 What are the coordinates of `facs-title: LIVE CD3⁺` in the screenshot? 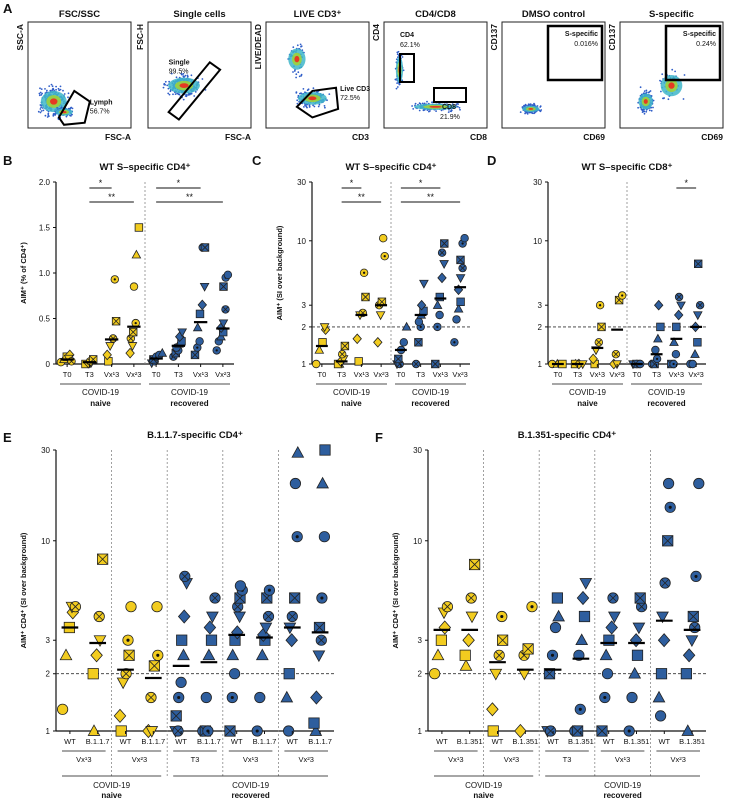 It's located at (318, 14).